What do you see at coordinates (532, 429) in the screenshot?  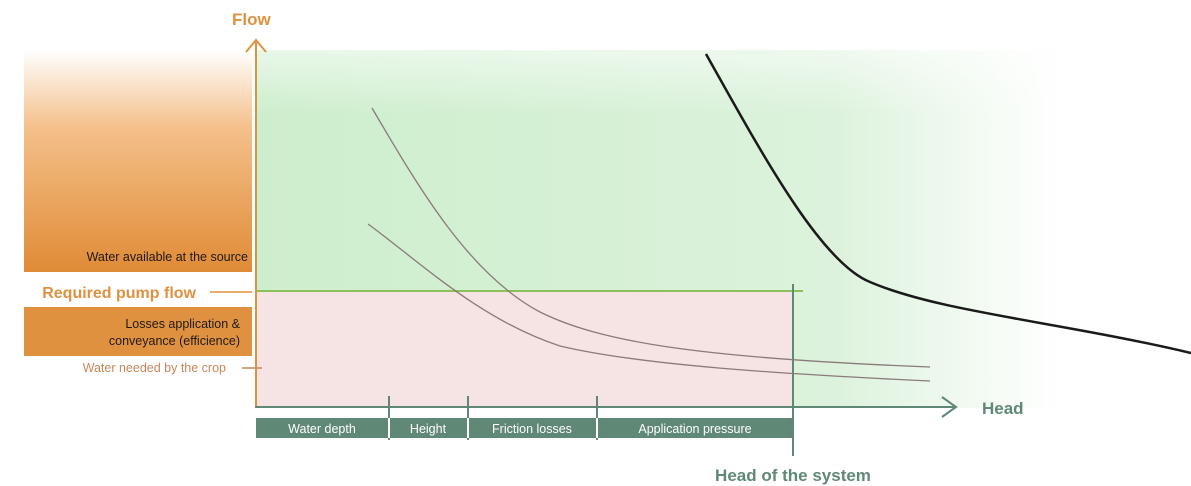 I see `segment-label-friction-losses: Friction losses` at bounding box center [532, 429].